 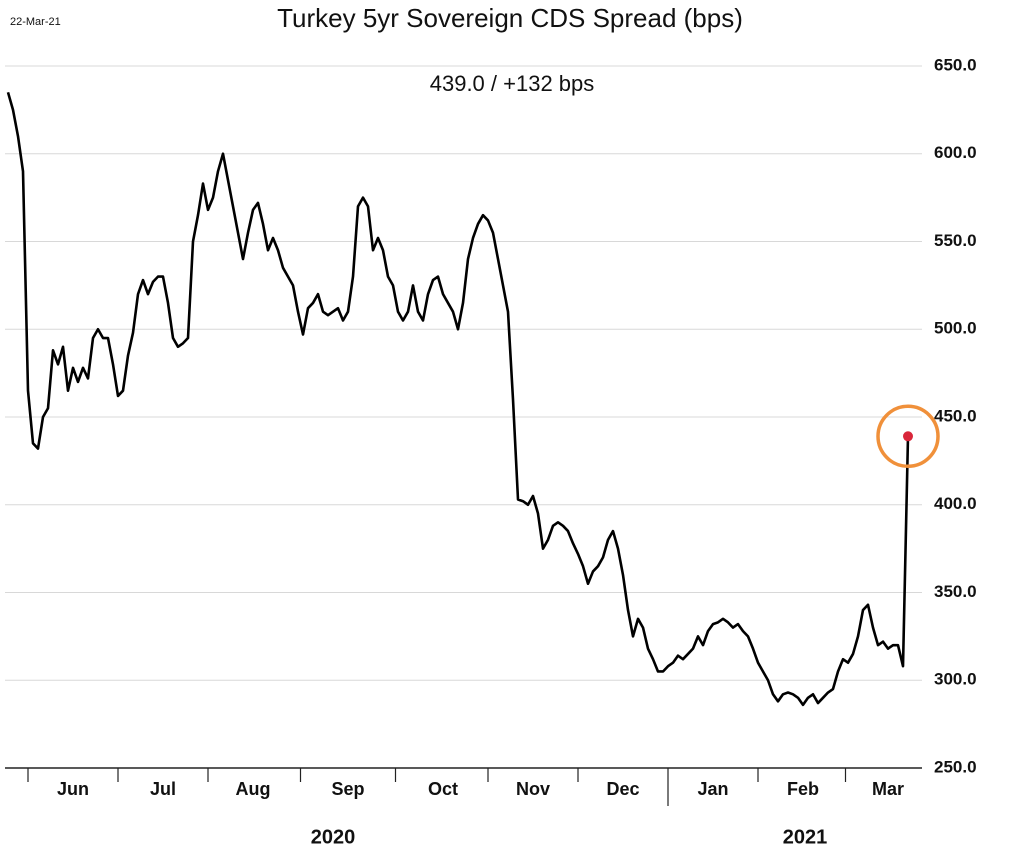 What do you see at coordinates (888, 789) in the screenshot?
I see `x-tick-label: Mar` at bounding box center [888, 789].